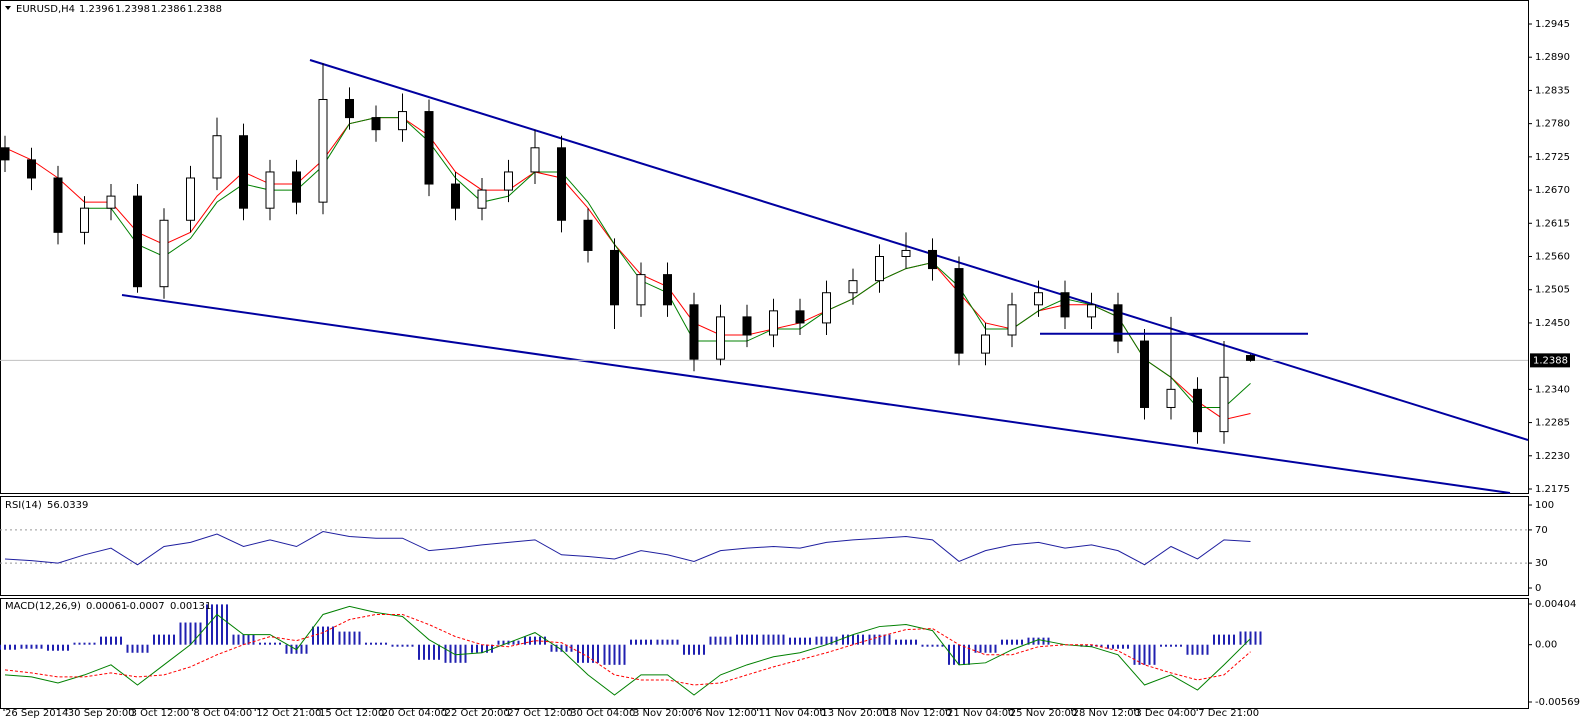 This screenshot has width=1596, height=718. Describe the element at coordinates (67, 505) in the screenshot. I see `rsi-value: 56.0339` at that location.